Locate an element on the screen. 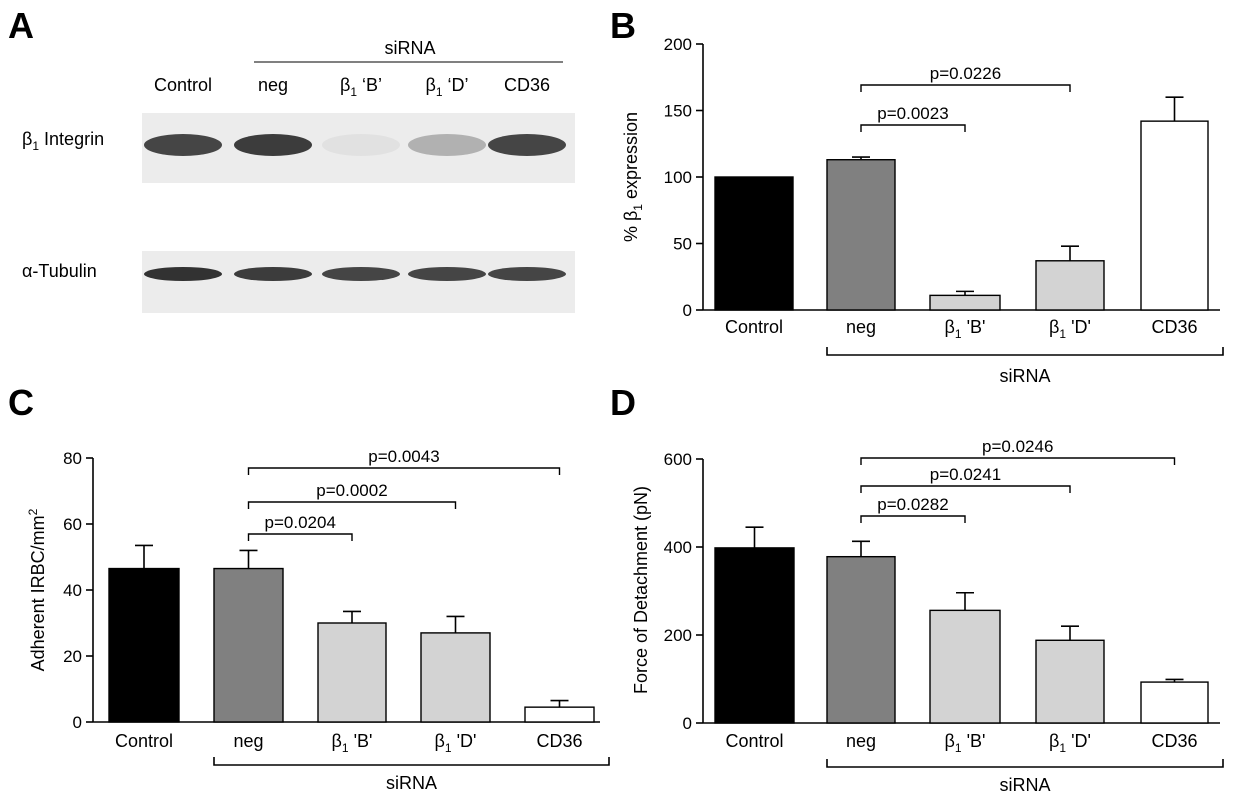  y-tick-label: 20 is located at coordinates (72, 656).